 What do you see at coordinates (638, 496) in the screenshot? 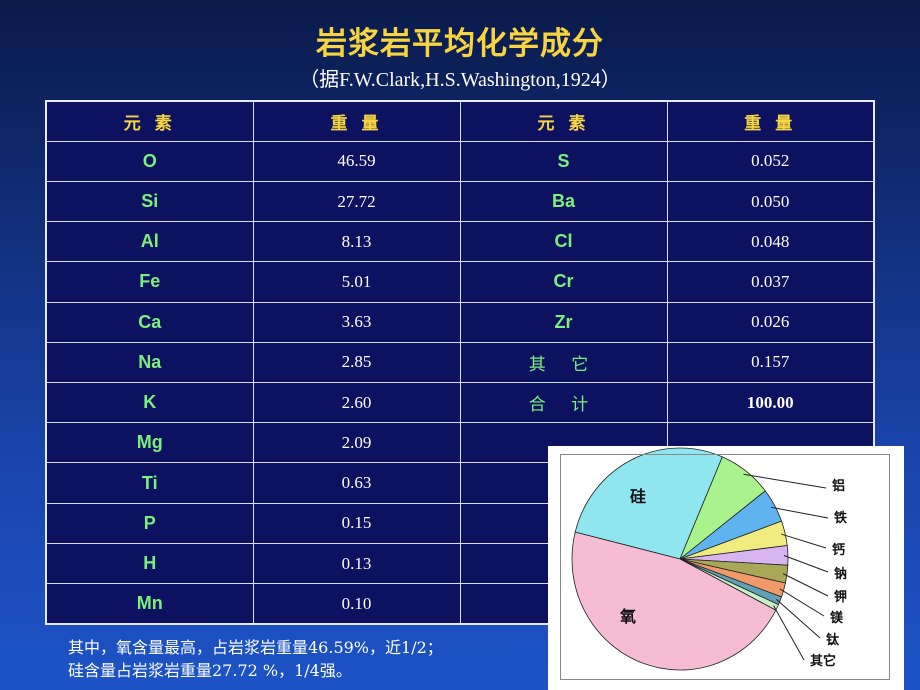
I see `pie-slice-label: 硅` at bounding box center [638, 496].